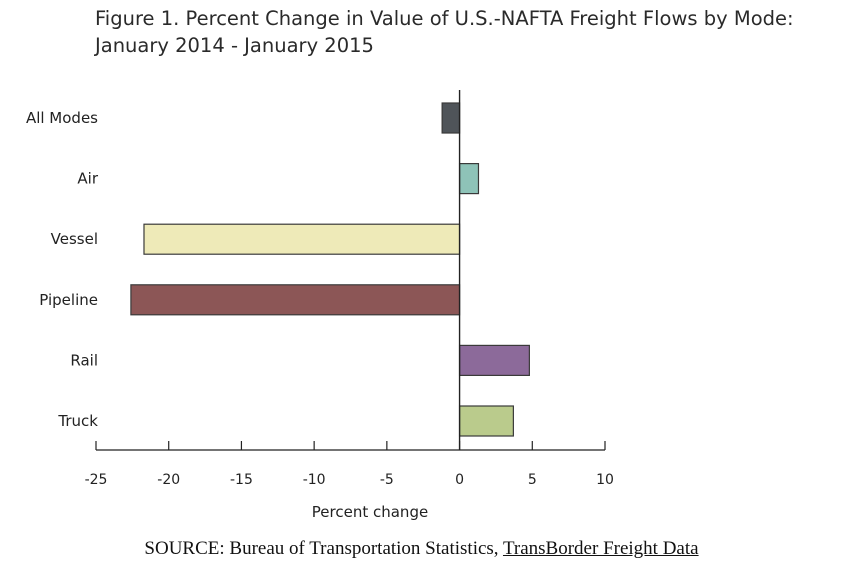 The width and height of the screenshot is (843, 566). What do you see at coordinates (459, 480) in the screenshot?
I see `x-tick-label-5: 0` at bounding box center [459, 480].